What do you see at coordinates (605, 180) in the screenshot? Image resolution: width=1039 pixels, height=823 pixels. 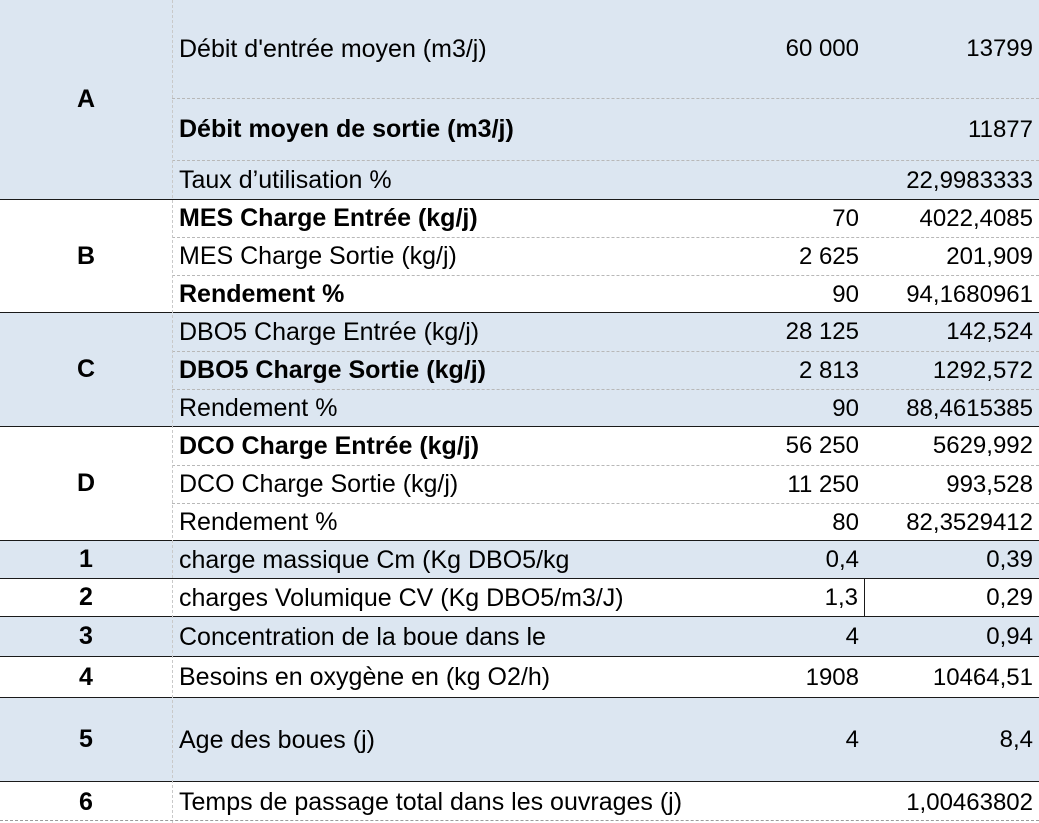 I see `table-row: Taux d’utilisation % 22,9983333` at bounding box center [605, 180].